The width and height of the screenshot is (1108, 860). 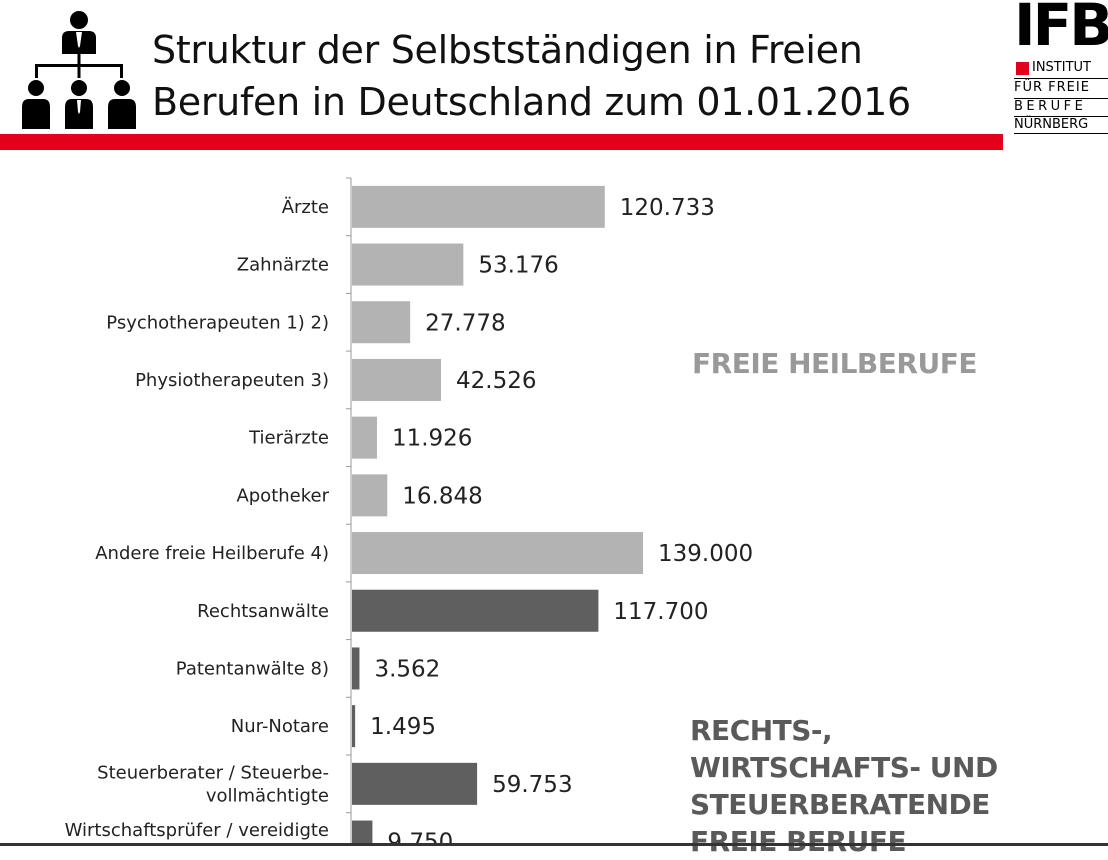 What do you see at coordinates (532, 785) in the screenshot?
I see `value-label: 59.753` at bounding box center [532, 785].